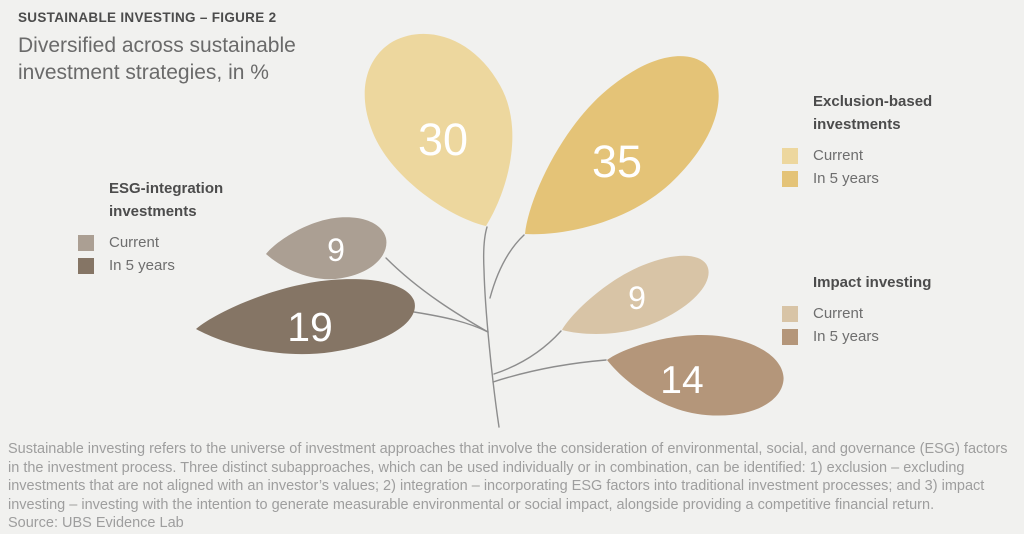 The width and height of the screenshot is (1024, 534). I want to click on legend-exclusion-title-line2: investments, so click(857, 124).